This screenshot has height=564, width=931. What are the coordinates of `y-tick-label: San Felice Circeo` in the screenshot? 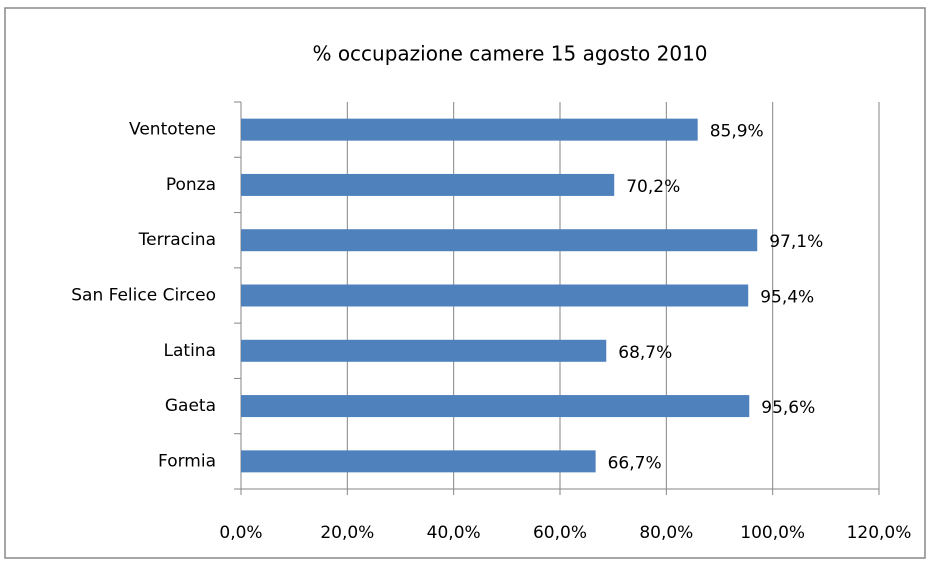 It's located at (143, 296).